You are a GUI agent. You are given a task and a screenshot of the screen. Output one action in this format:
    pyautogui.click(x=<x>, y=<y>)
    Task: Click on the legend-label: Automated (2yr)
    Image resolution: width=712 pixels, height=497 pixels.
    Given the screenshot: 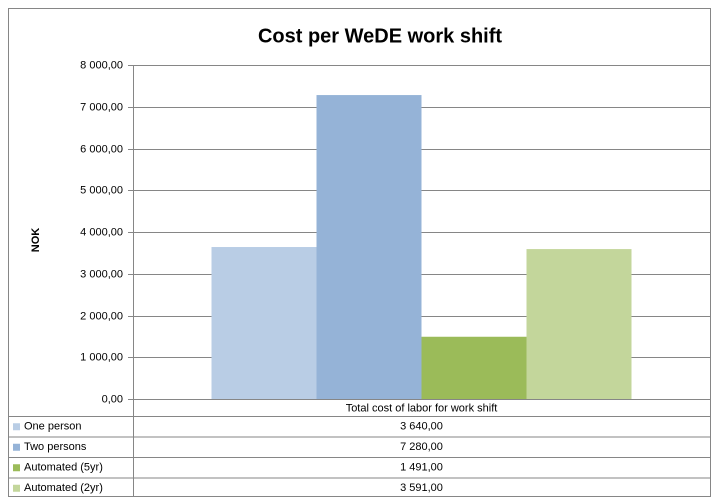 What is the action you would take?
    pyautogui.click(x=63, y=488)
    